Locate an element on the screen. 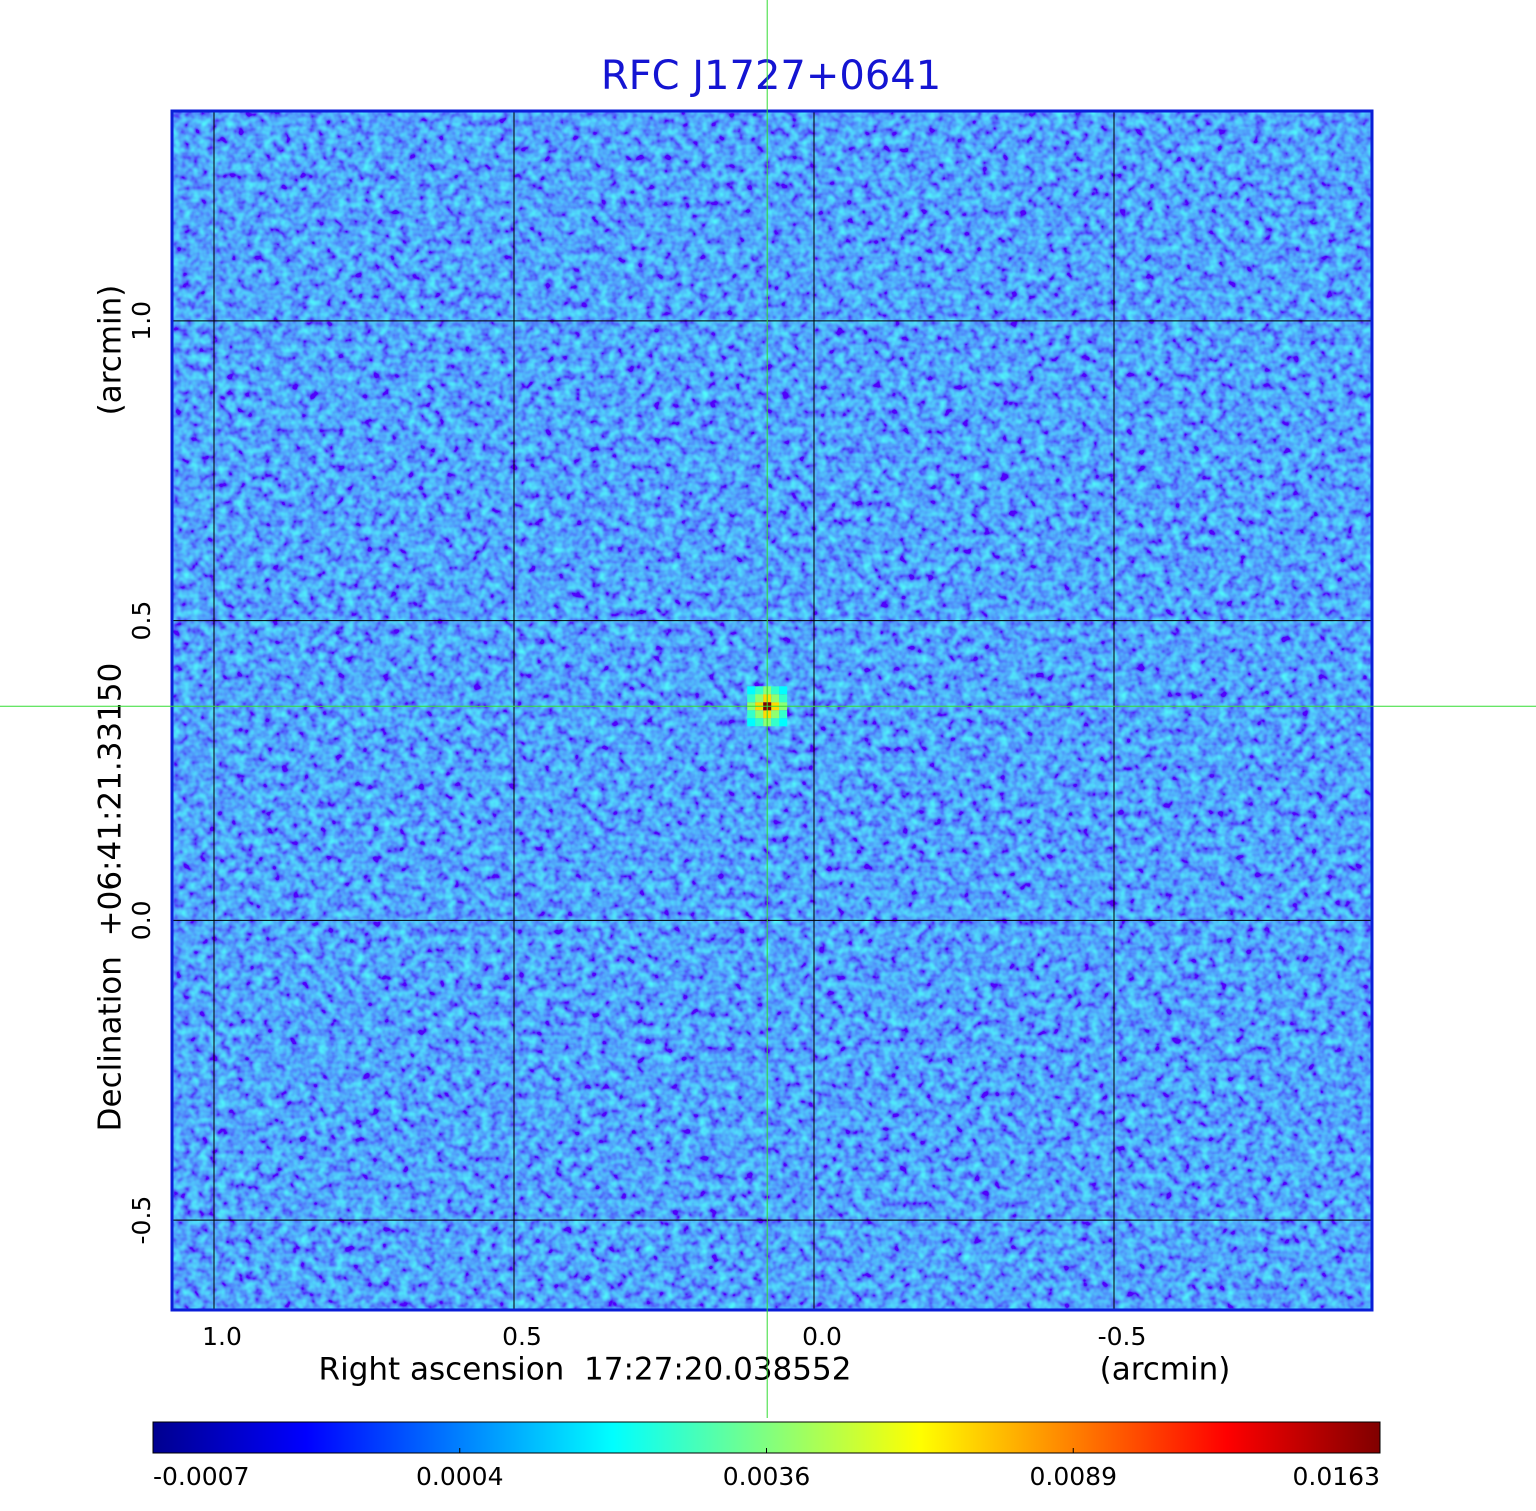 The image size is (1536, 1511). colorbar-gradient is located at coordinates (766, 1437).